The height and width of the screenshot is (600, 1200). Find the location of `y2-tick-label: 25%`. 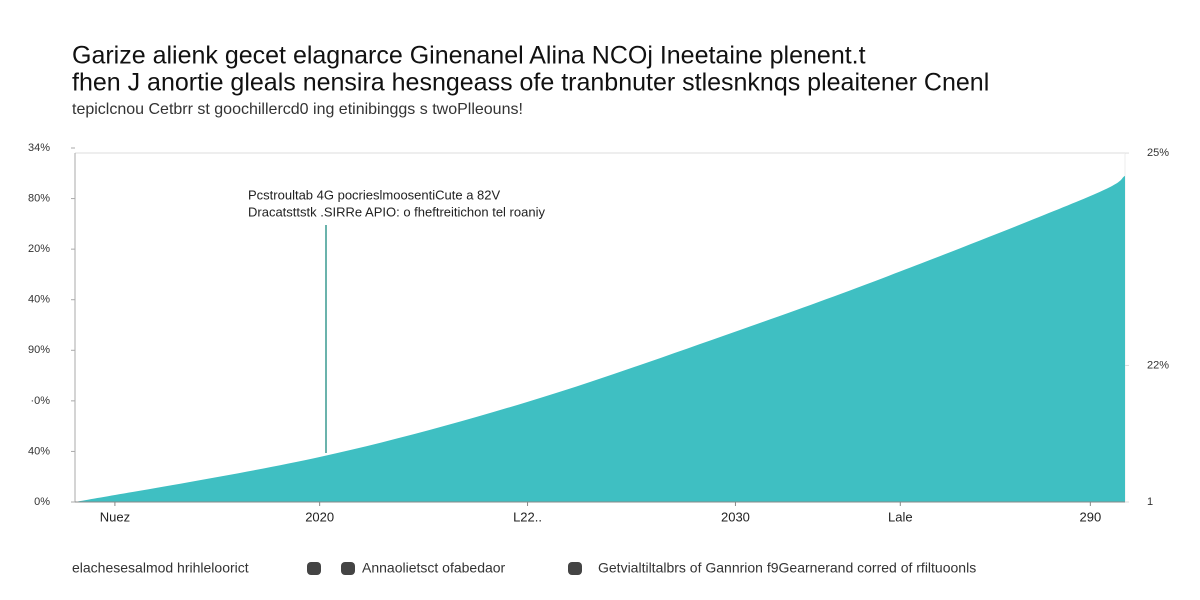

y2-tick-label: 25% is located at coordinates (1158, 153).